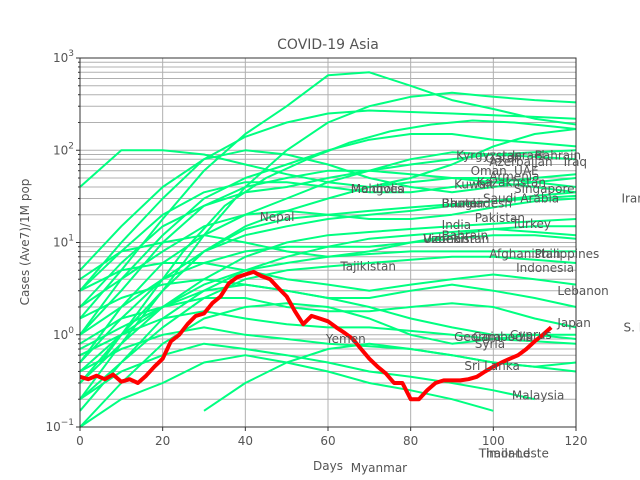  I want to click on country-label: Sri Lanka, so click(491, 366).